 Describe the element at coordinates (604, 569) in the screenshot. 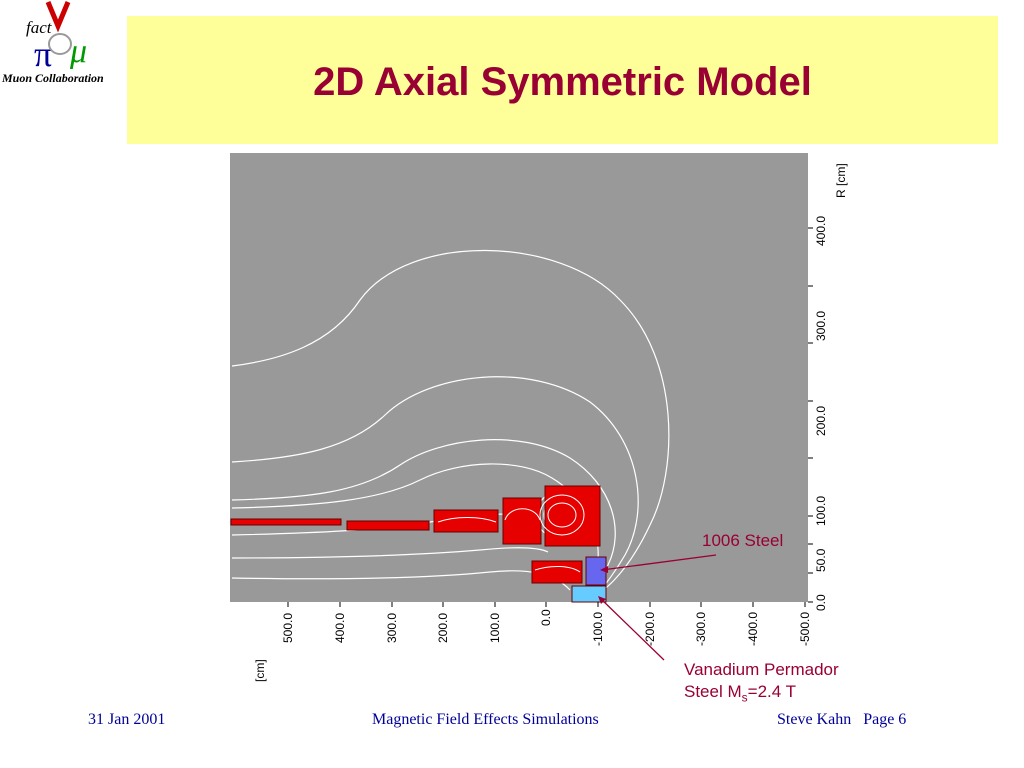

I see `steel-leader-arrow` at that location.